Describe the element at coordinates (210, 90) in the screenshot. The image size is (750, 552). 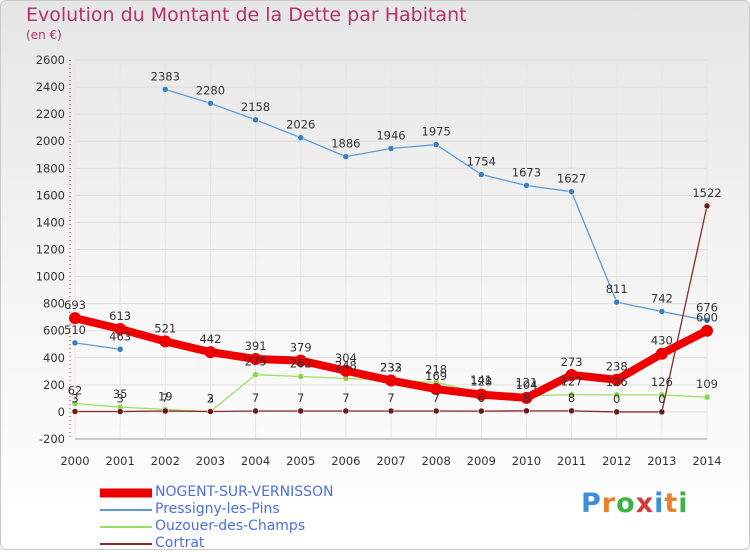
I see `data-label: 2280` at that location.